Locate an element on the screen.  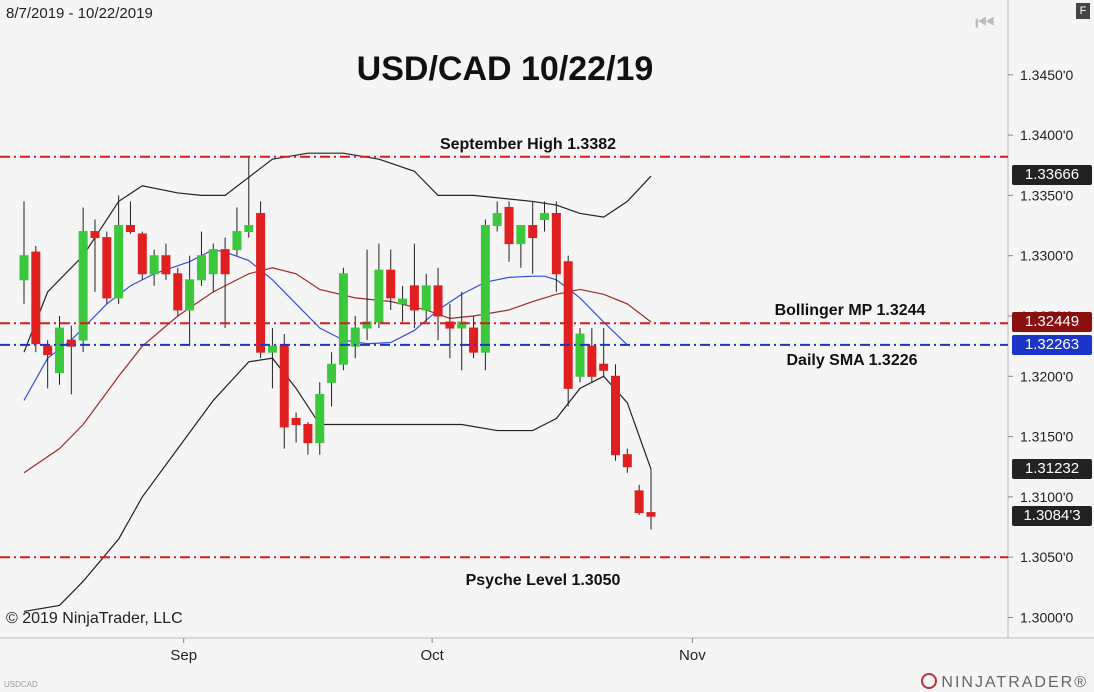
price-tag: 1.3084'3 is located at coordinates (1052, 515).